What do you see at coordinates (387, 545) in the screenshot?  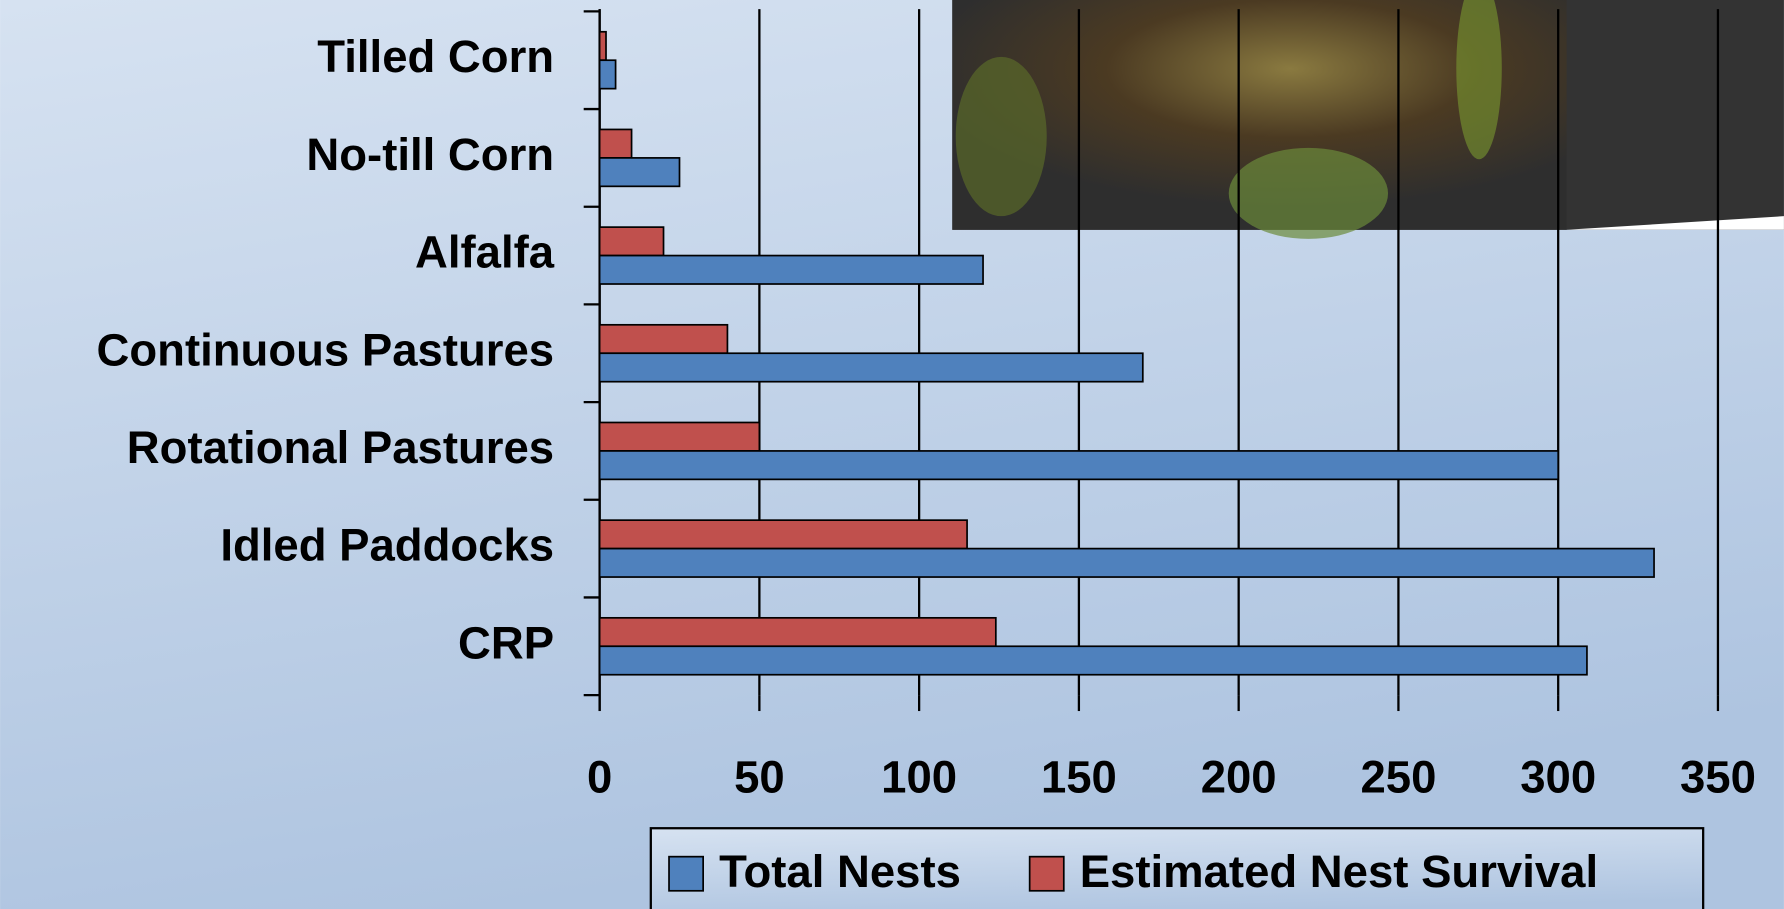 I see `y-tick-label: Idled Paddocks` at bounding box center [387, 545].